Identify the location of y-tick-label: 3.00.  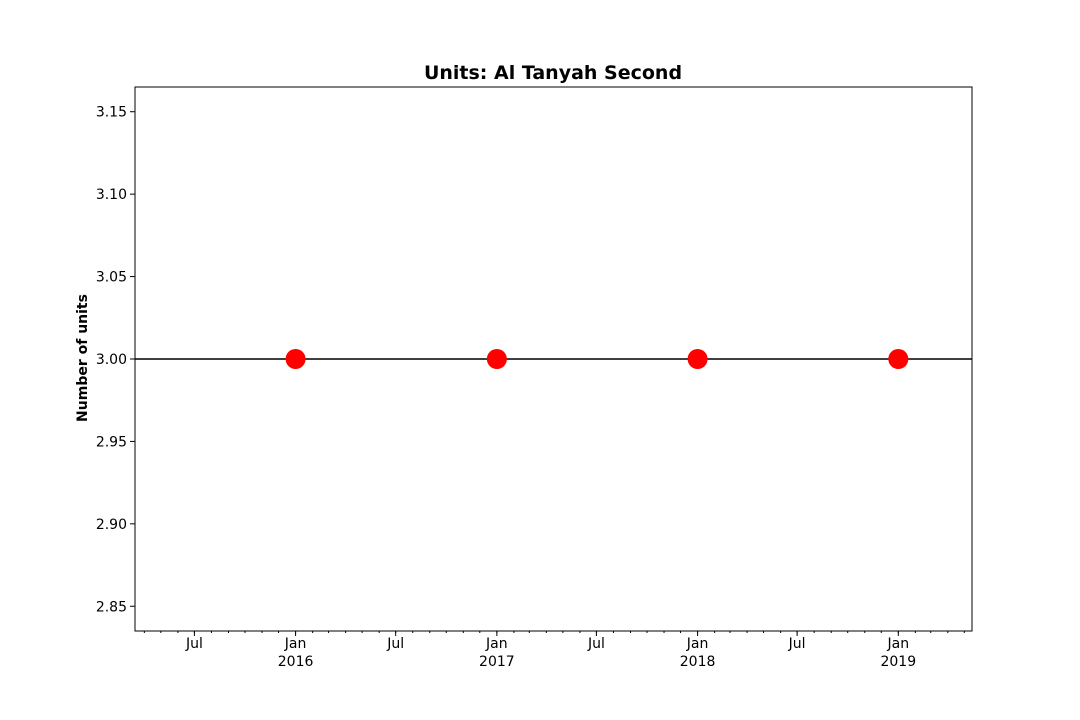
(111, 360).